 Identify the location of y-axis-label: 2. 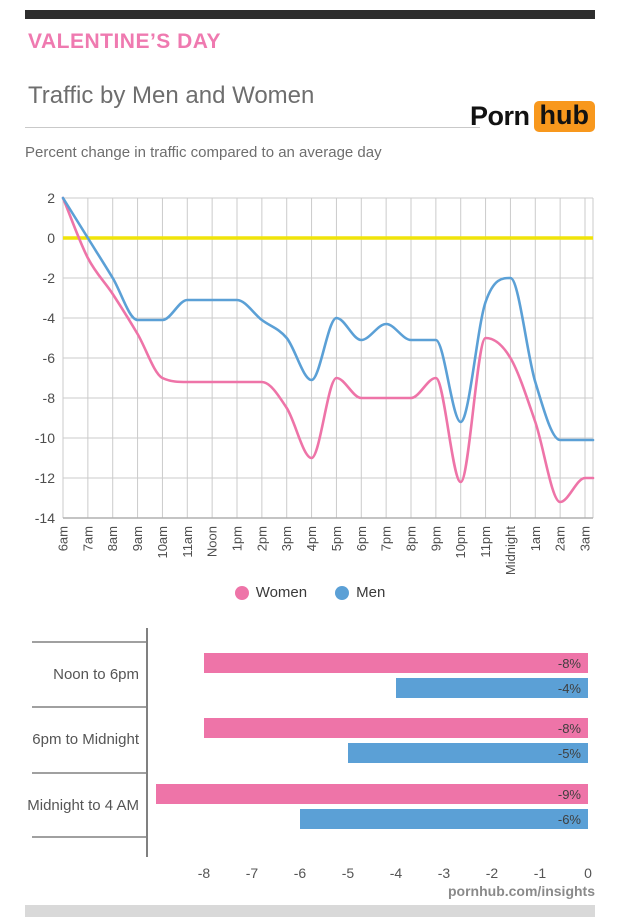
(51, 198).